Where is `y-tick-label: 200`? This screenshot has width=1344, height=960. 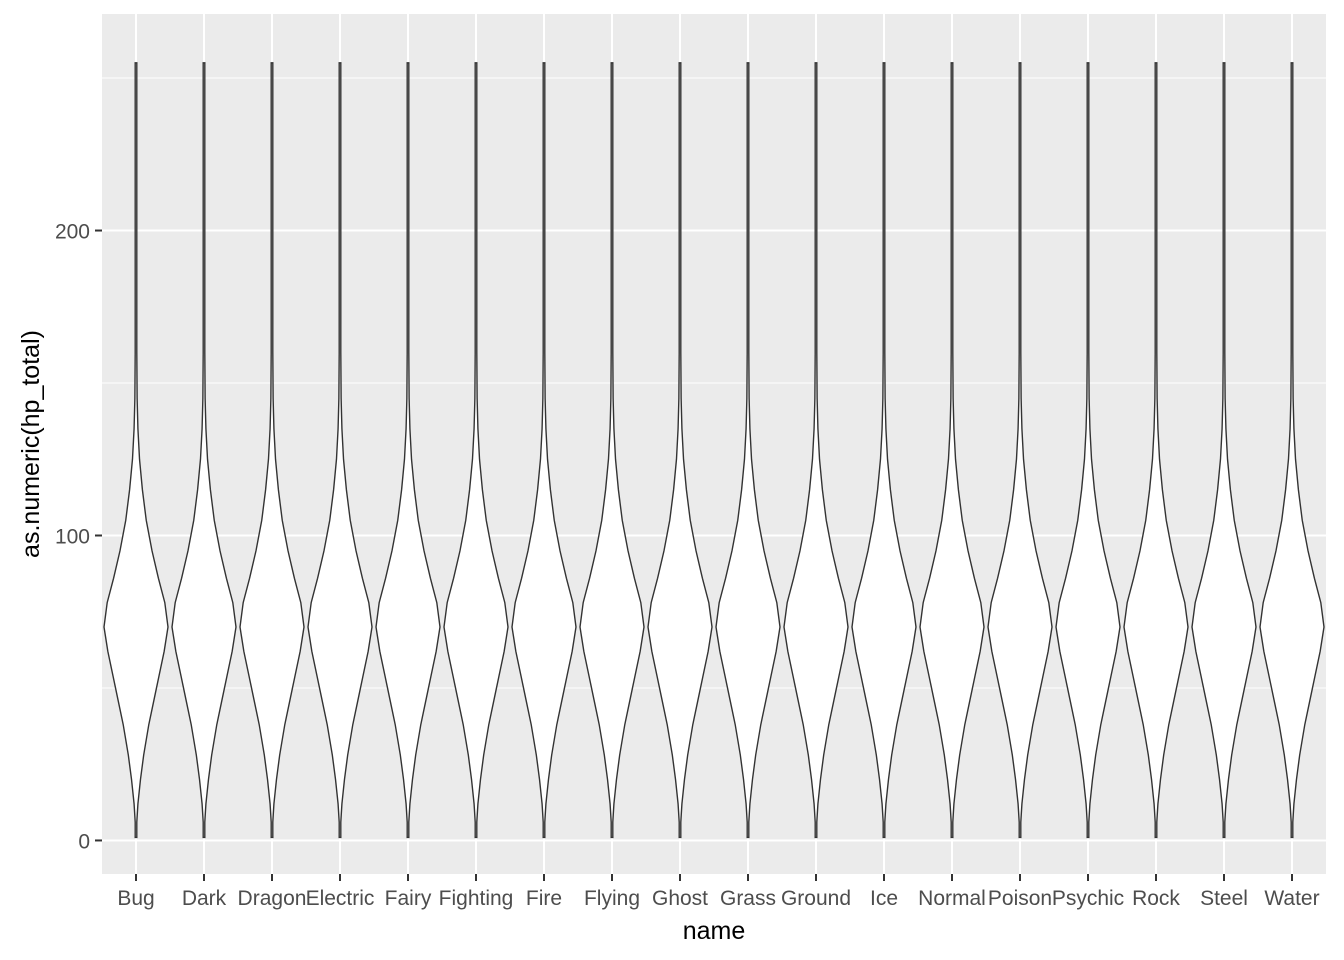
y-tick-label: 200 is located at coordinates (72, 232).